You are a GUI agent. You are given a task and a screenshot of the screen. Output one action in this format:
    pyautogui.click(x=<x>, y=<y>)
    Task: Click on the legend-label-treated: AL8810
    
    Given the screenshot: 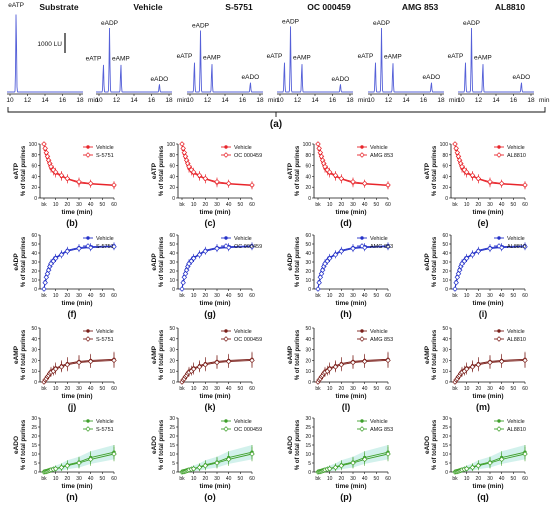 What is the action you would take?
    pyautogui.click(x=516, y=340)
    